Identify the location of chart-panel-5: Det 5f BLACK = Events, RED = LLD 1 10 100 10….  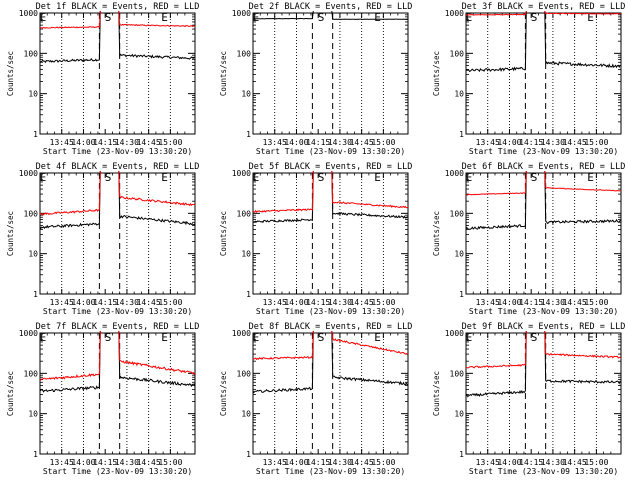
(315, 239).